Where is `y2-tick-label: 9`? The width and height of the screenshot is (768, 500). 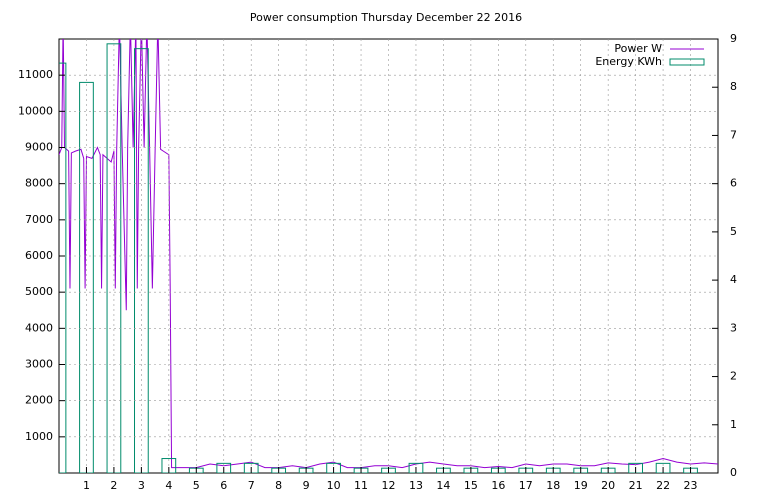
y2-tick-label: 9 is located at coordinates (733, 38).